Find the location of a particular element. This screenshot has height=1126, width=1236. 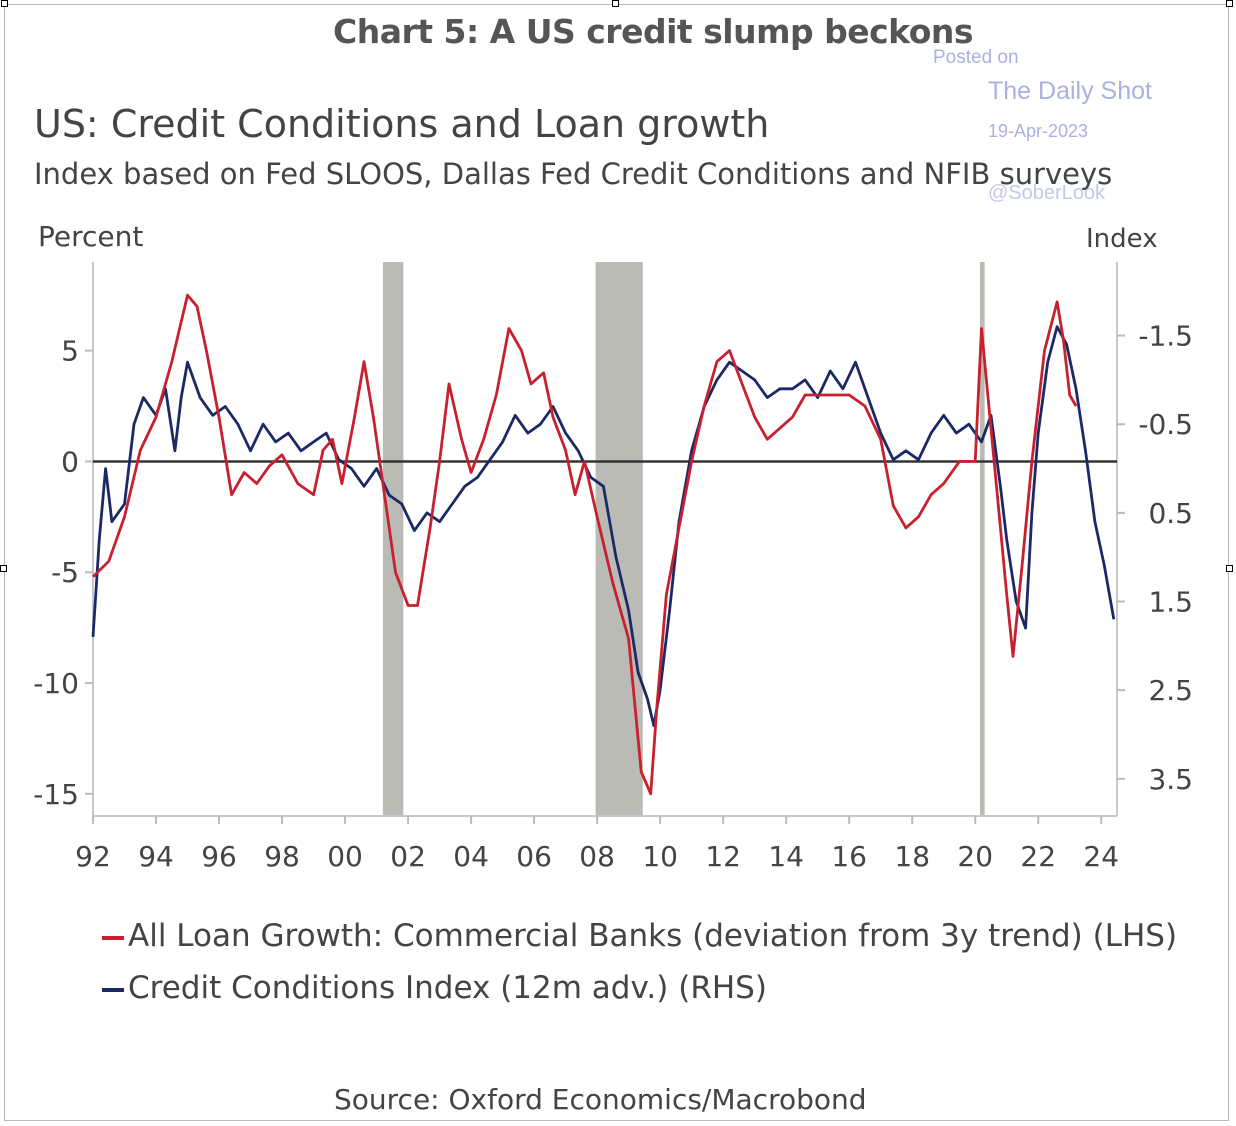

x-tick-label-94: 94 is located at coordinates (156, 856).